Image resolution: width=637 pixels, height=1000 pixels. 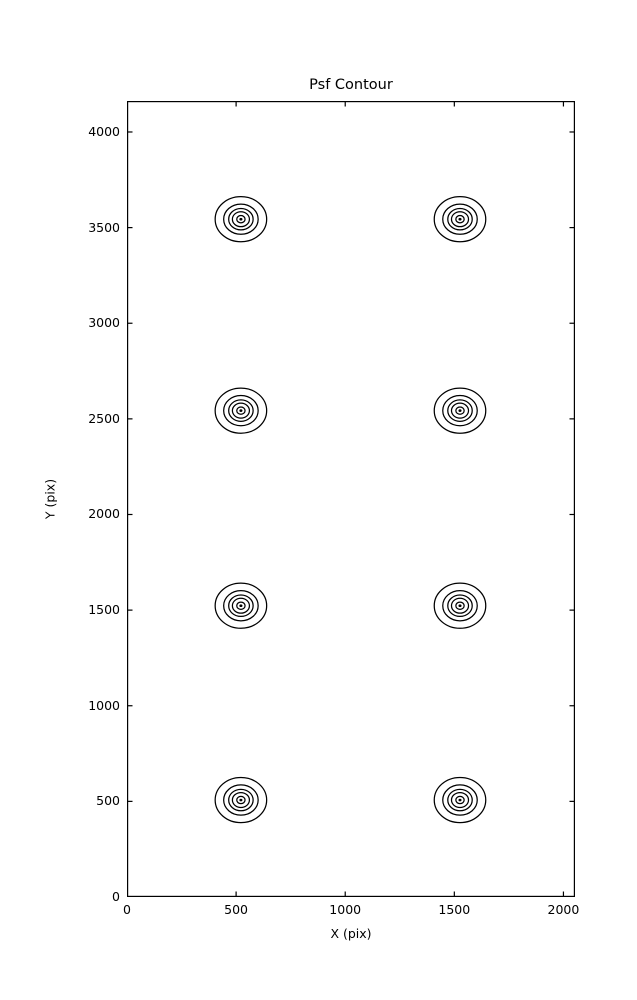 What do you see at coordinates (104, 323) in the screenshot?
I see `y-tick-label: 3000` at bounding box center [104, 323].